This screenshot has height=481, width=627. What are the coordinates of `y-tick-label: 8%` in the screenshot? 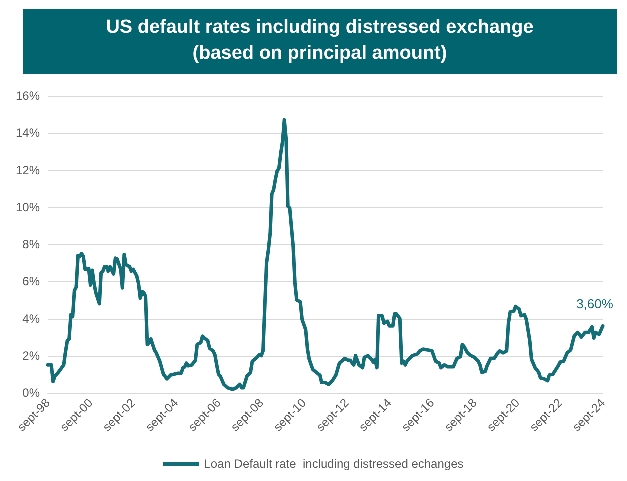 It's located at (31, 245).